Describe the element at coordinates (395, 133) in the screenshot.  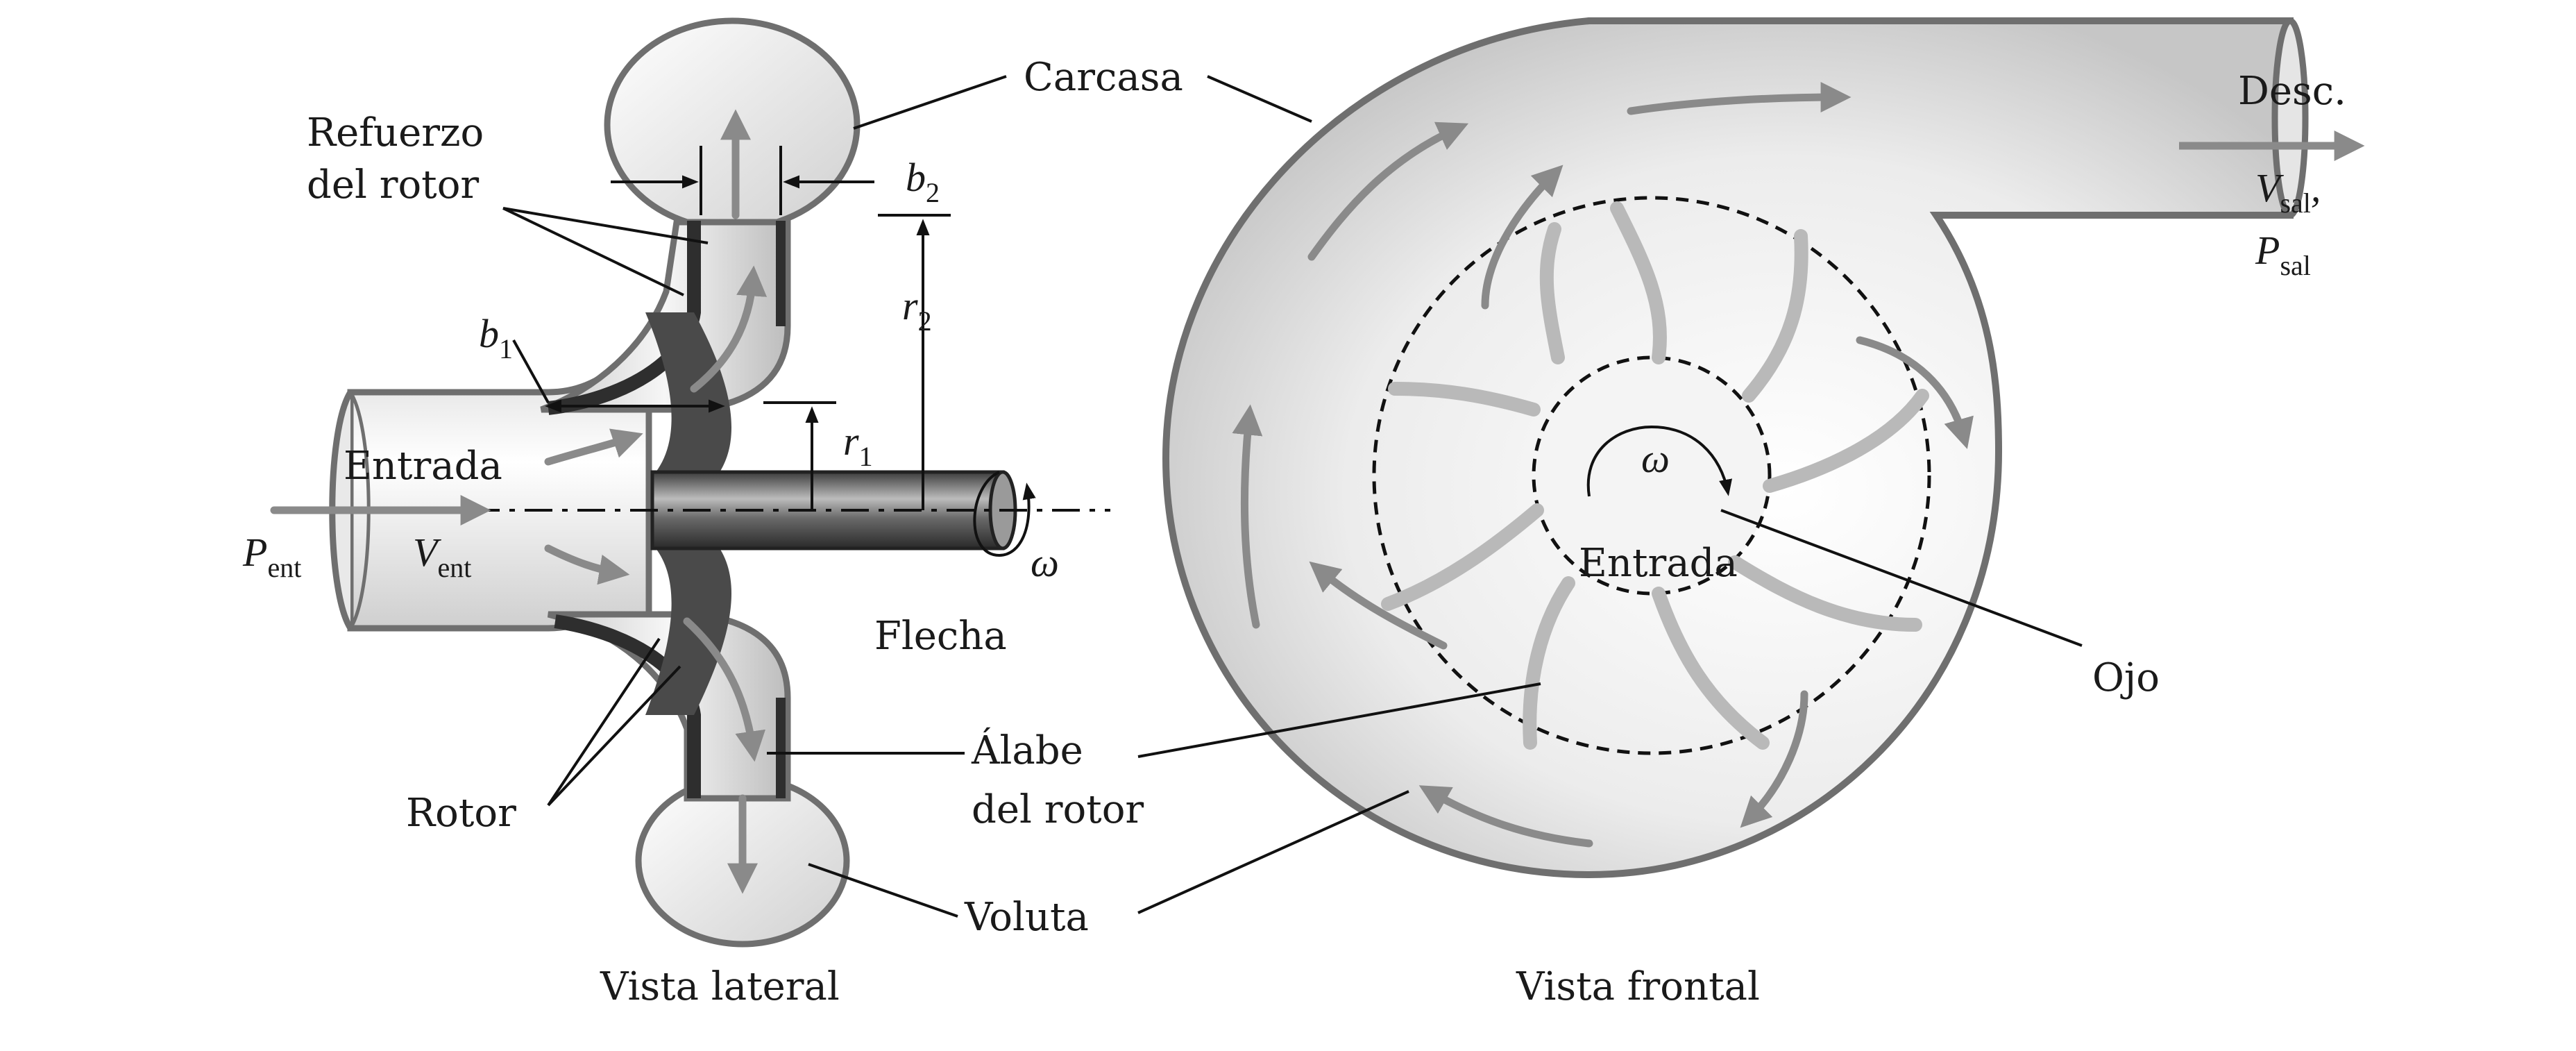
I see `label-shroud-line1: Refuerzo` at that location.